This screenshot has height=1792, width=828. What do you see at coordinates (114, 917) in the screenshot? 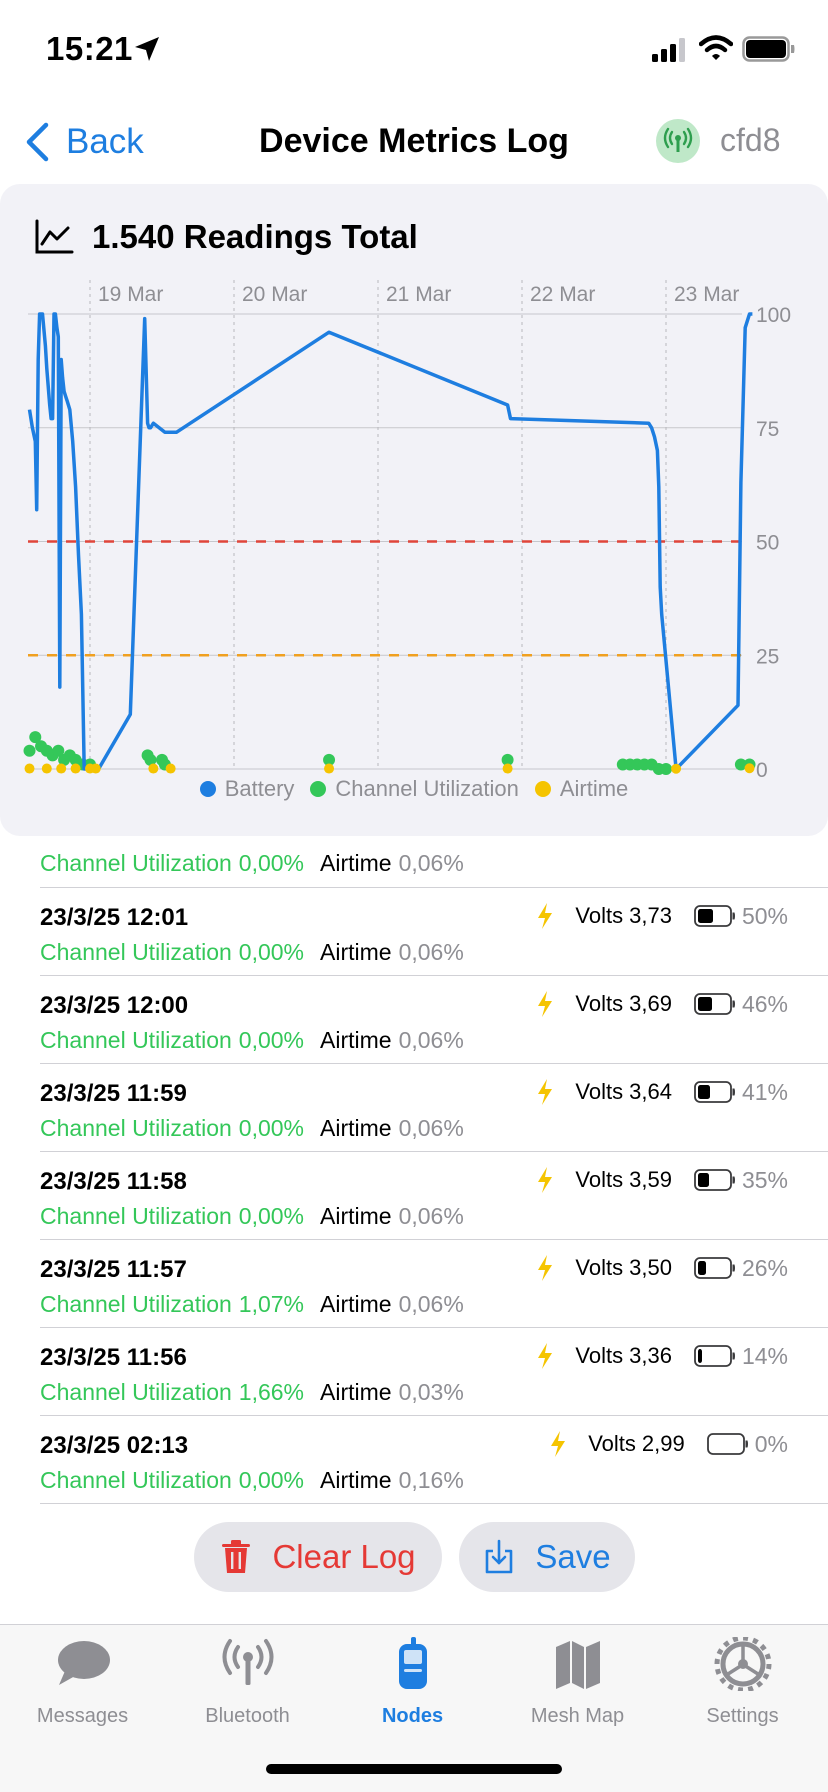
I see `row-timestamp: 23/3/25 12:01` at bounding box center [114, 917].